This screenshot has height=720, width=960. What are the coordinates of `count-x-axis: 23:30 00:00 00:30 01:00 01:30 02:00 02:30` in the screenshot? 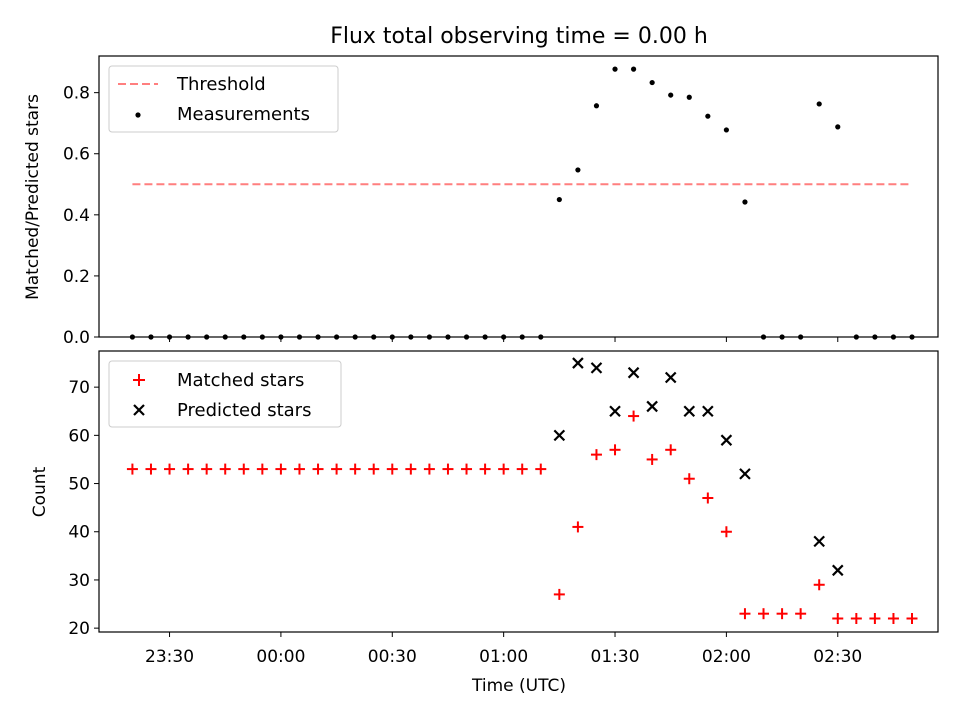 It's located at (503, 649).